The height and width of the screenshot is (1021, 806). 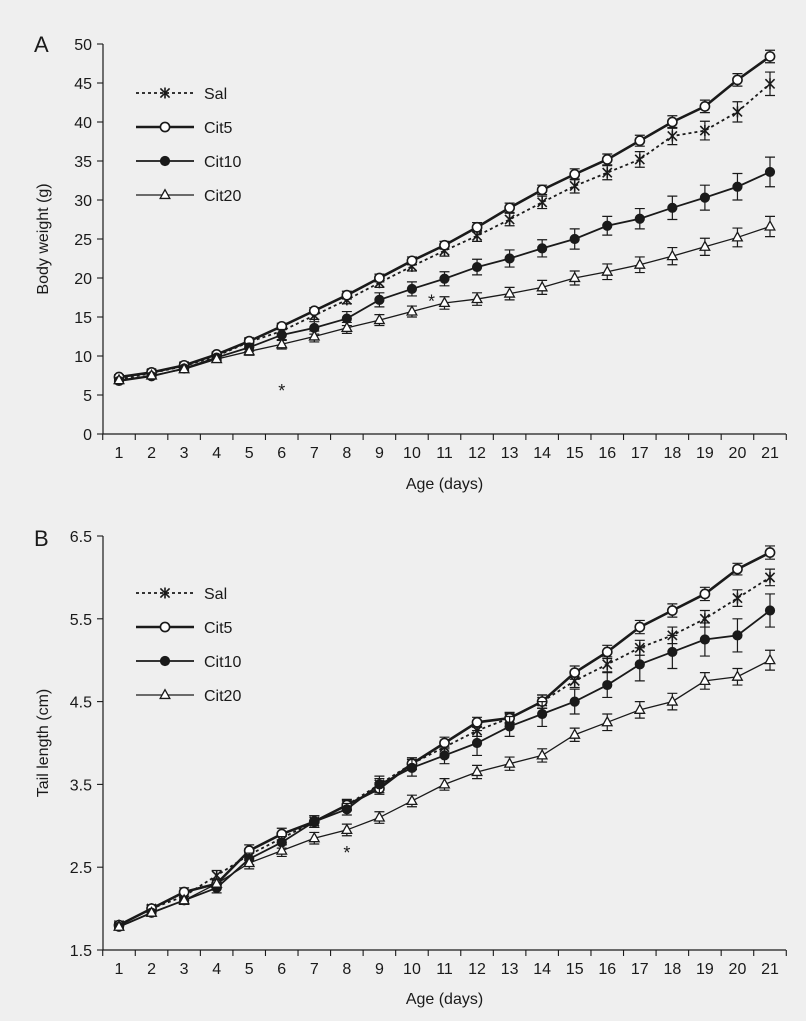 What do you see at coordinates (218, 628) in the screenshot?
I see `legend-label: Cit5` at bounding box center [218, 628].